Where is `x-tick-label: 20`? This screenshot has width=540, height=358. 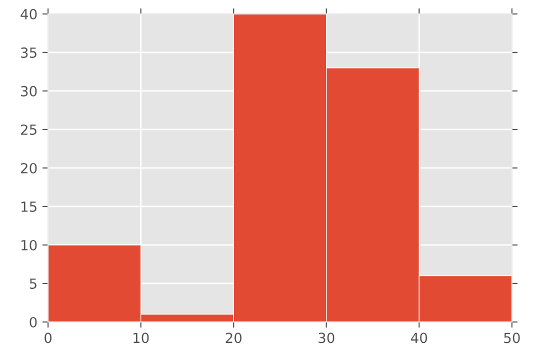
x-tick-label: 20 is located at coordinates (234, 338).